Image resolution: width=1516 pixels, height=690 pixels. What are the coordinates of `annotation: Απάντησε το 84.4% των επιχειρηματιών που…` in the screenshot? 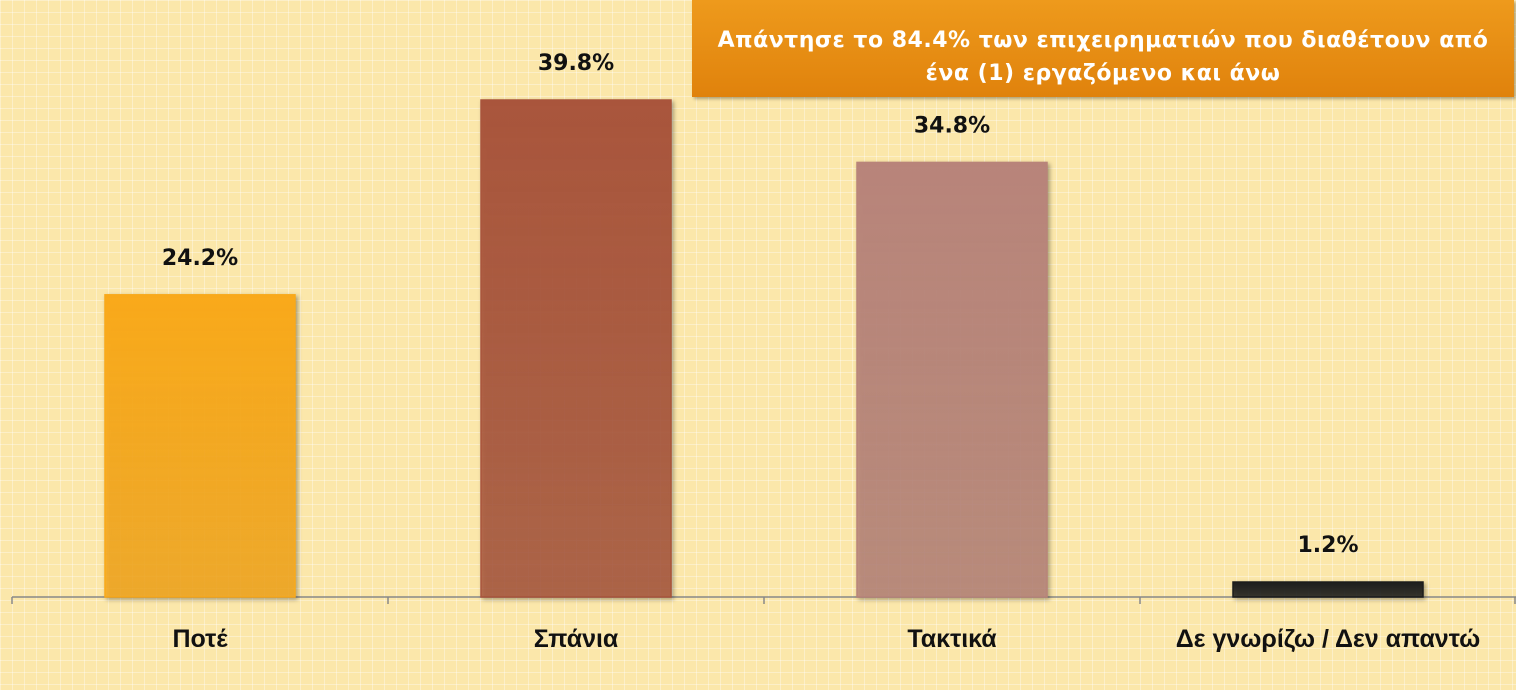 It's located at (1103, 48).